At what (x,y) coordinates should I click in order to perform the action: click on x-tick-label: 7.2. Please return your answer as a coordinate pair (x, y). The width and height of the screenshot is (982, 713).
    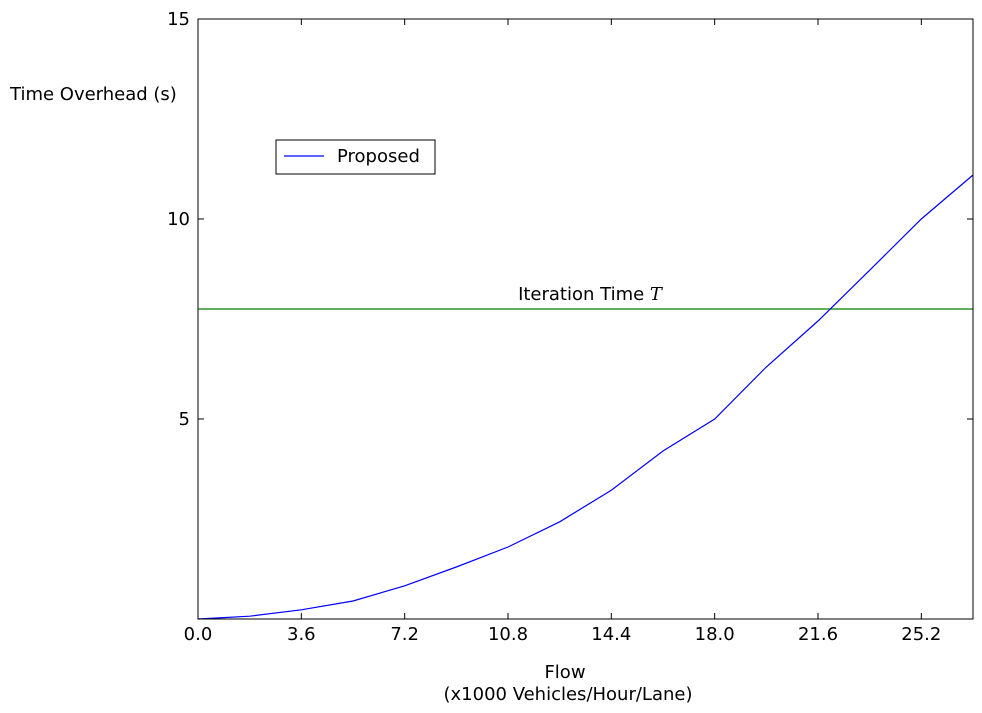
    Looking at the image, I should click on (404, 634).